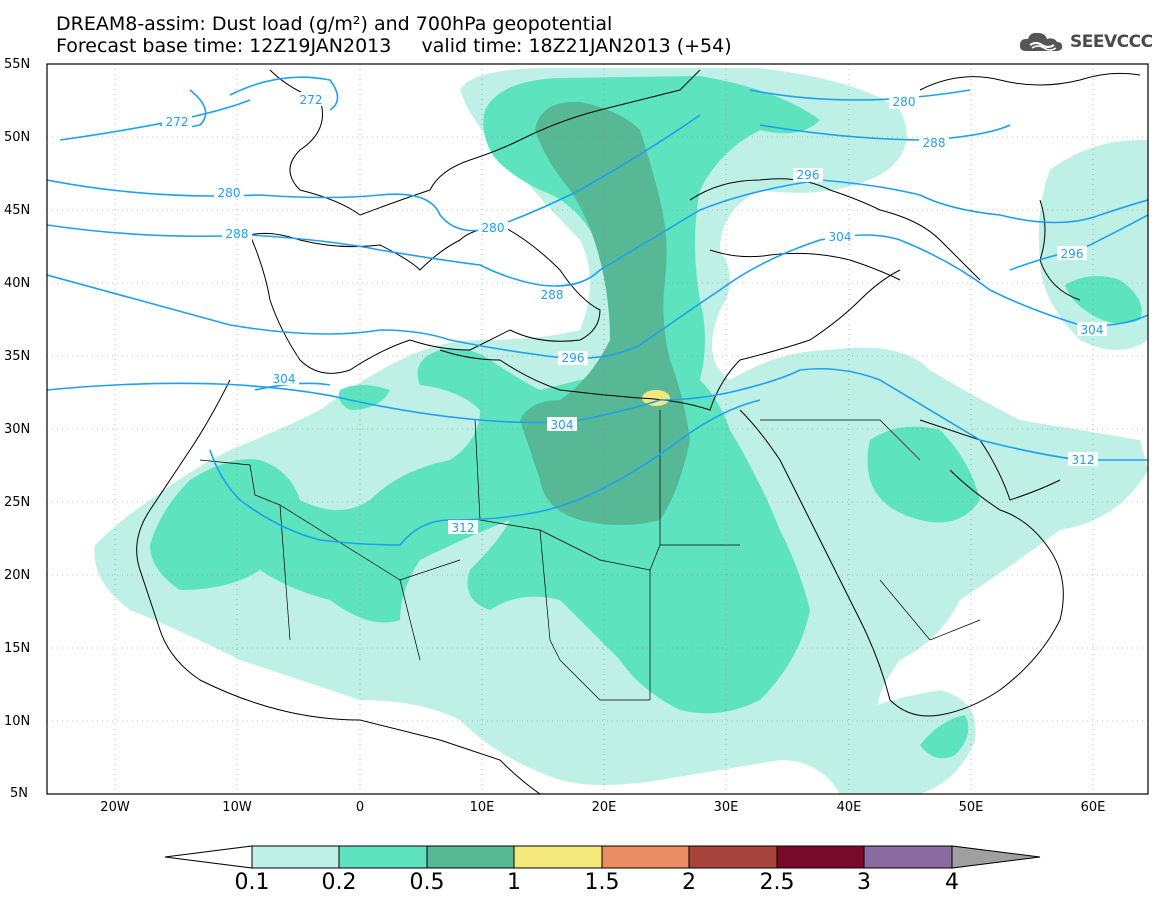 This screenshot has height=907, width=1165. Describe the element at coordinates (971, 807) in the screenshot. I see `lon-label: 50E` at that location.